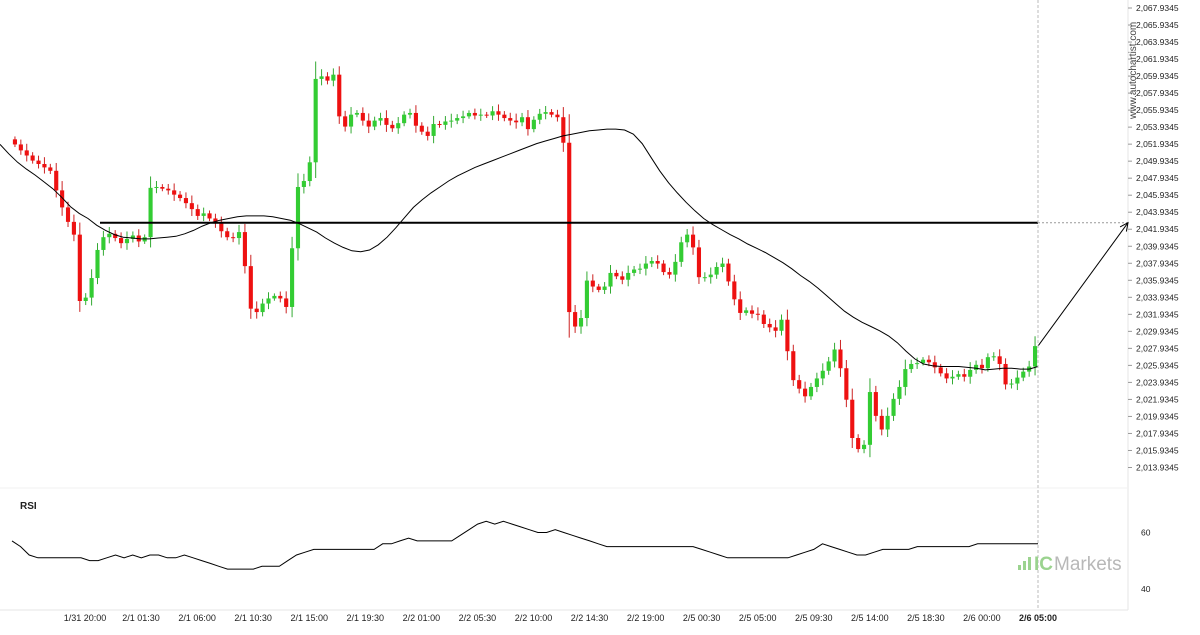  I want to click on time-tick-label: 2/2 01:00, so click(422, 618).